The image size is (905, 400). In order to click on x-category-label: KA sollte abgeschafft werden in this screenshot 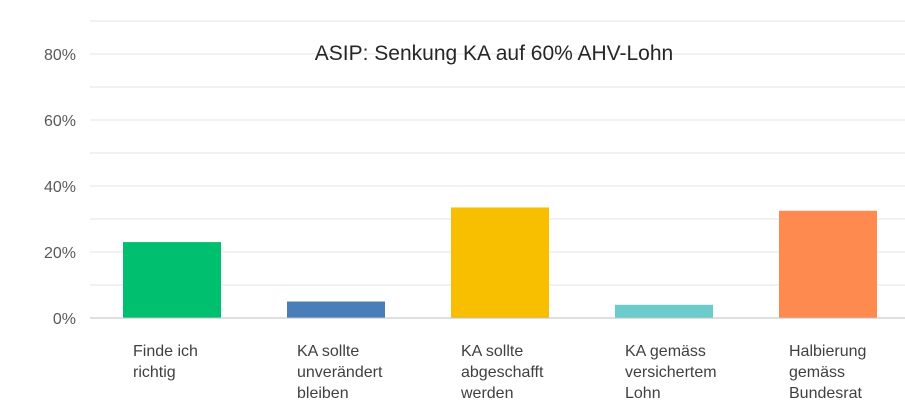, I will do `click(502, 371)`.